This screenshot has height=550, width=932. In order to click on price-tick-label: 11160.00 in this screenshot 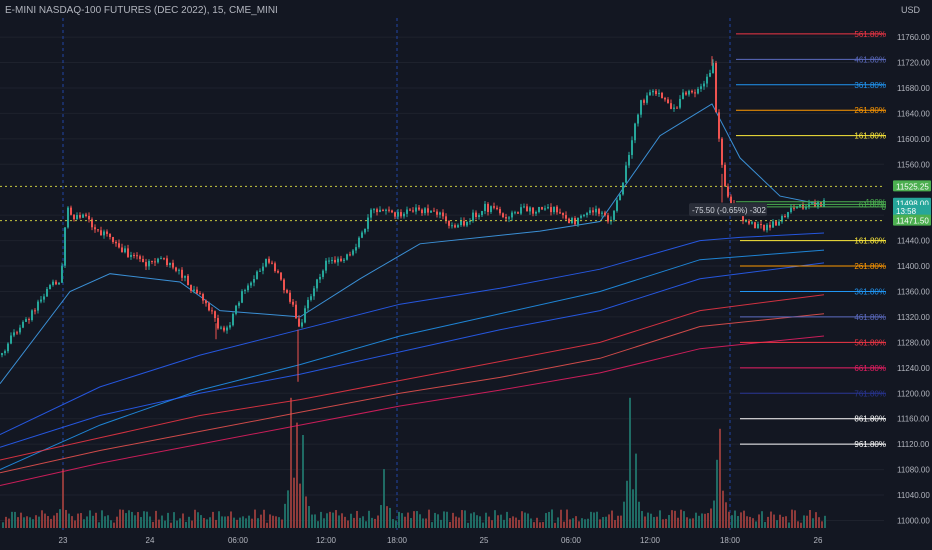, I will do `click(913, 419)`.